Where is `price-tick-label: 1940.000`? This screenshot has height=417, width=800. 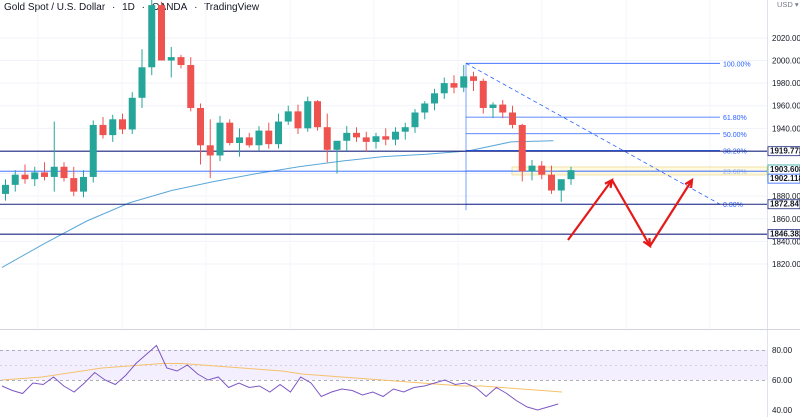 price-tick-label: 1940.000 is located at coordinates (786, 128).